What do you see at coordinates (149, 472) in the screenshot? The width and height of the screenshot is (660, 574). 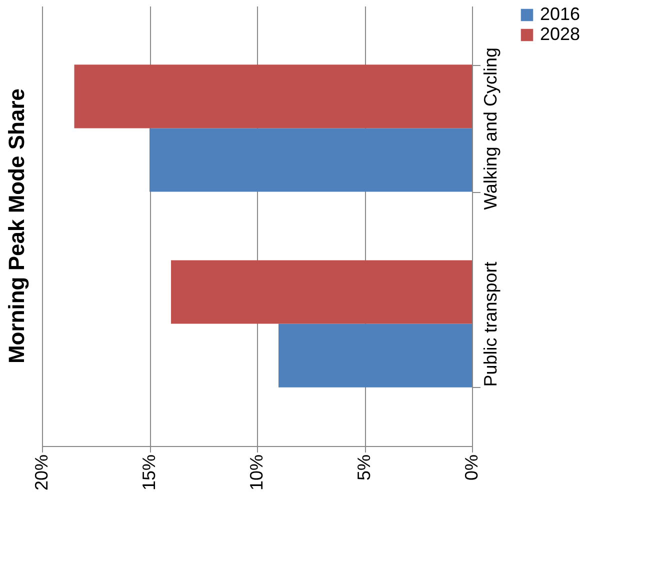 I see `x-tick-label: 15%` at bounding box center [149, 472].